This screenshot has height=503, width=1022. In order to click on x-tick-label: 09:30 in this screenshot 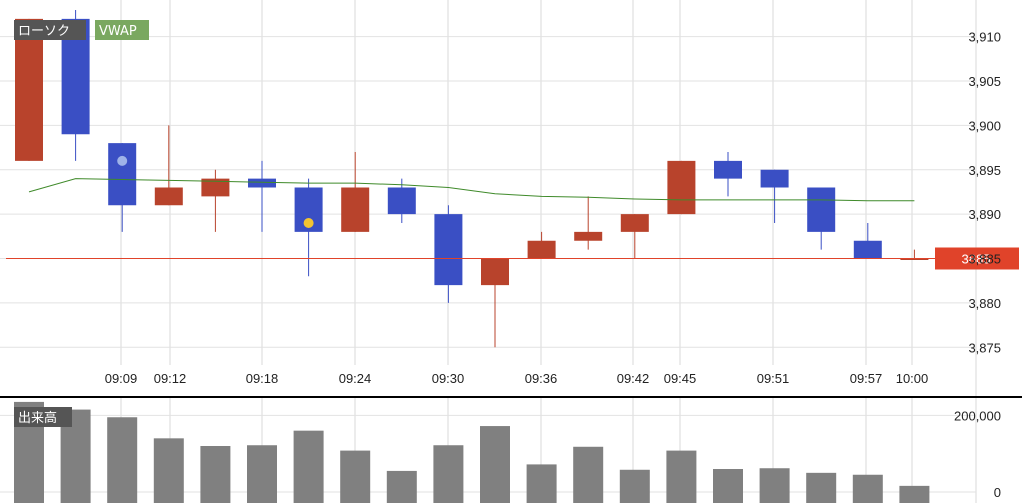, I will do `click(448, 378)`.